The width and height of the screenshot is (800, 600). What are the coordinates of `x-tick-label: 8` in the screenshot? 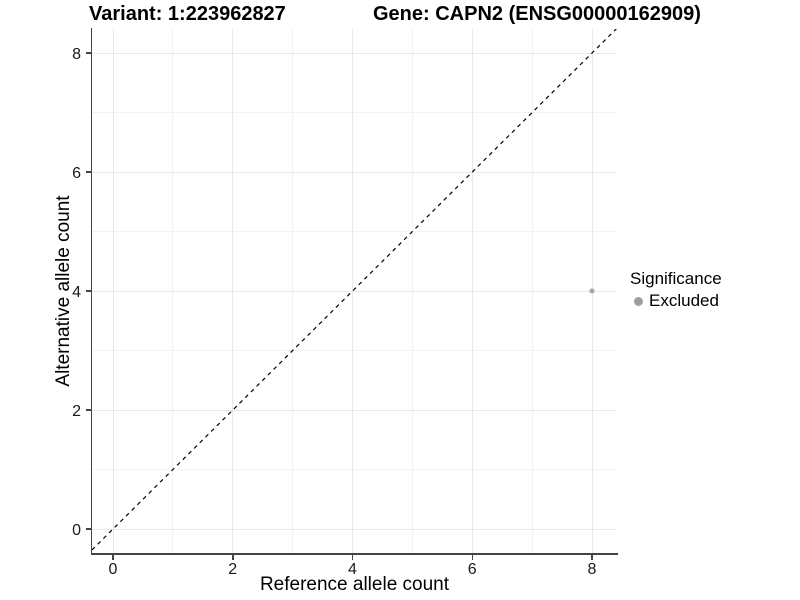 It's located at (592, 569).